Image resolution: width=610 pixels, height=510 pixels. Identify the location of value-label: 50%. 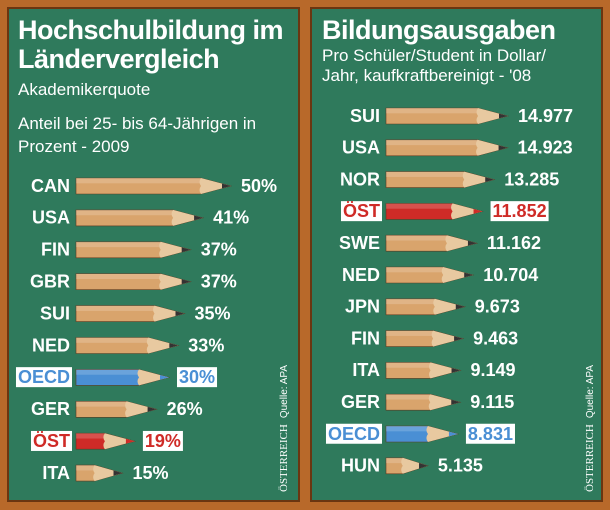
(259, 186).